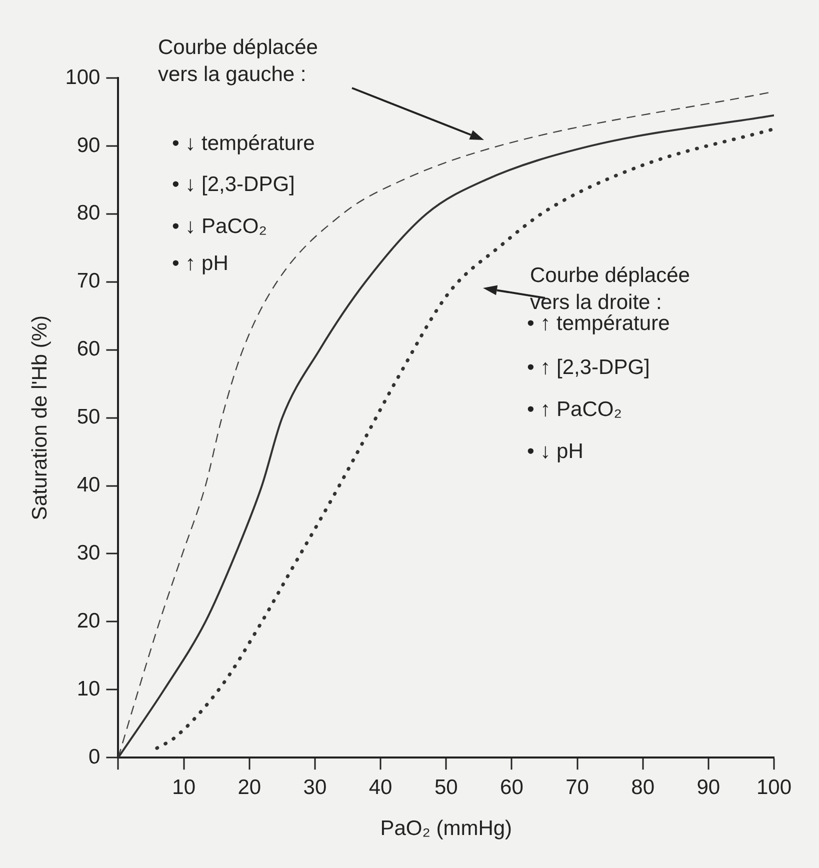 The height and width of the screenshot is (868, 819). What do you see at coordinates (243, 144) in the screenshot?
I see `annotation: • ↓ température` at bounding box center [243, 144].